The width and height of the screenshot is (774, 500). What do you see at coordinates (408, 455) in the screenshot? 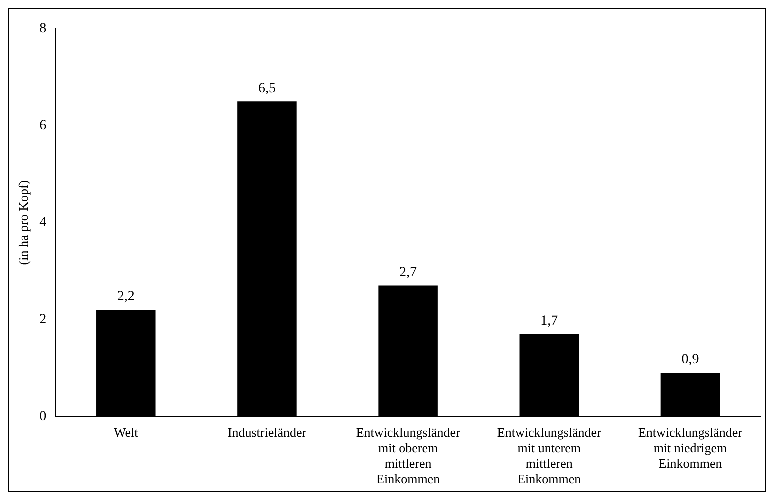
I see `x-tick-label: Entwicklungsländer mit oberem mittleren Einkommen` at bounding box center [408, 455].